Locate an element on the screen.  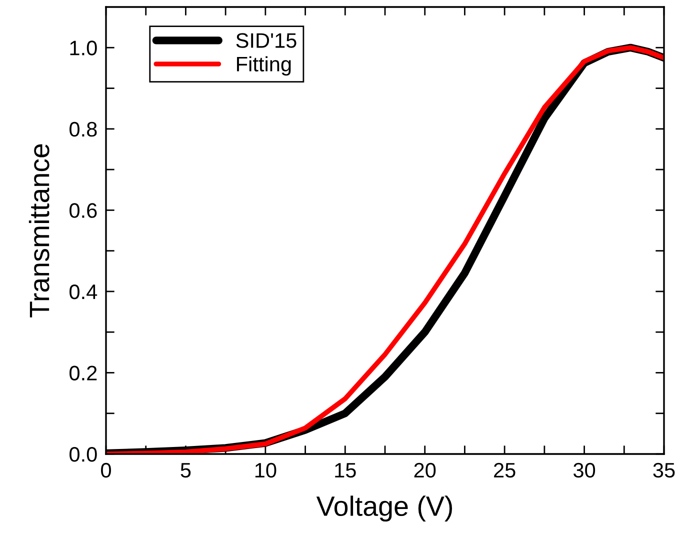
y-tick-label: 1.0 is located at coordinates (83, 48).